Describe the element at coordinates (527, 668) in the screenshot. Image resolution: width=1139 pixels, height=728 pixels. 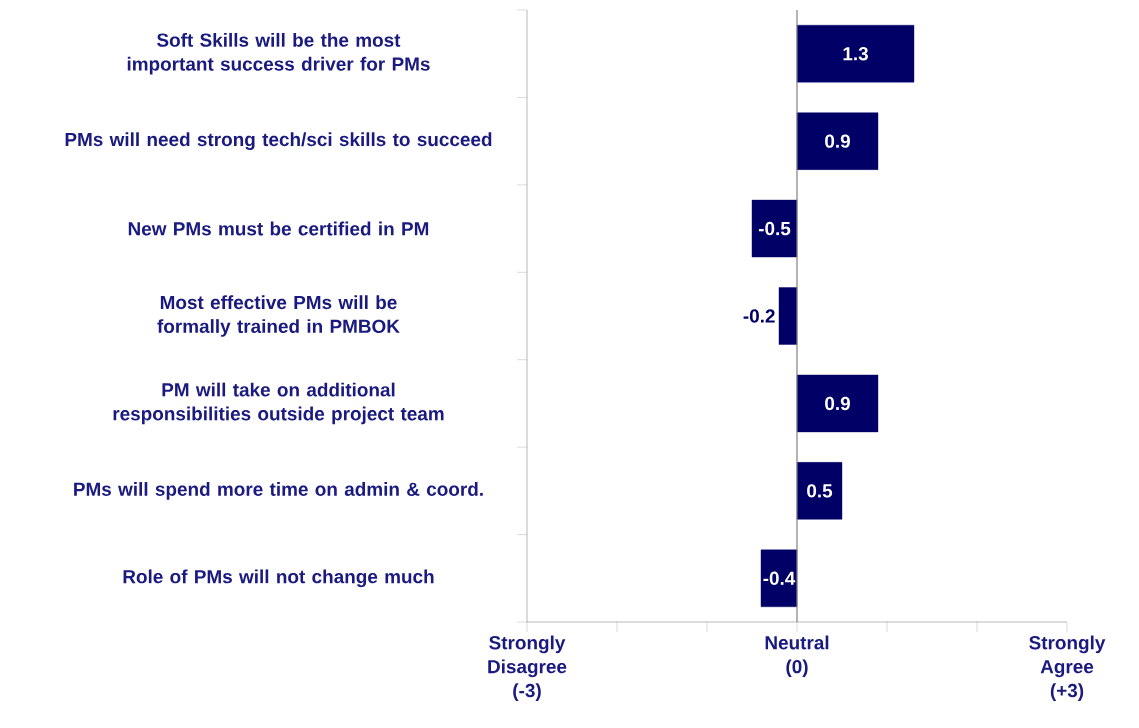
I see `x-tick-label: Strongly Disagree (-3)` at that location.